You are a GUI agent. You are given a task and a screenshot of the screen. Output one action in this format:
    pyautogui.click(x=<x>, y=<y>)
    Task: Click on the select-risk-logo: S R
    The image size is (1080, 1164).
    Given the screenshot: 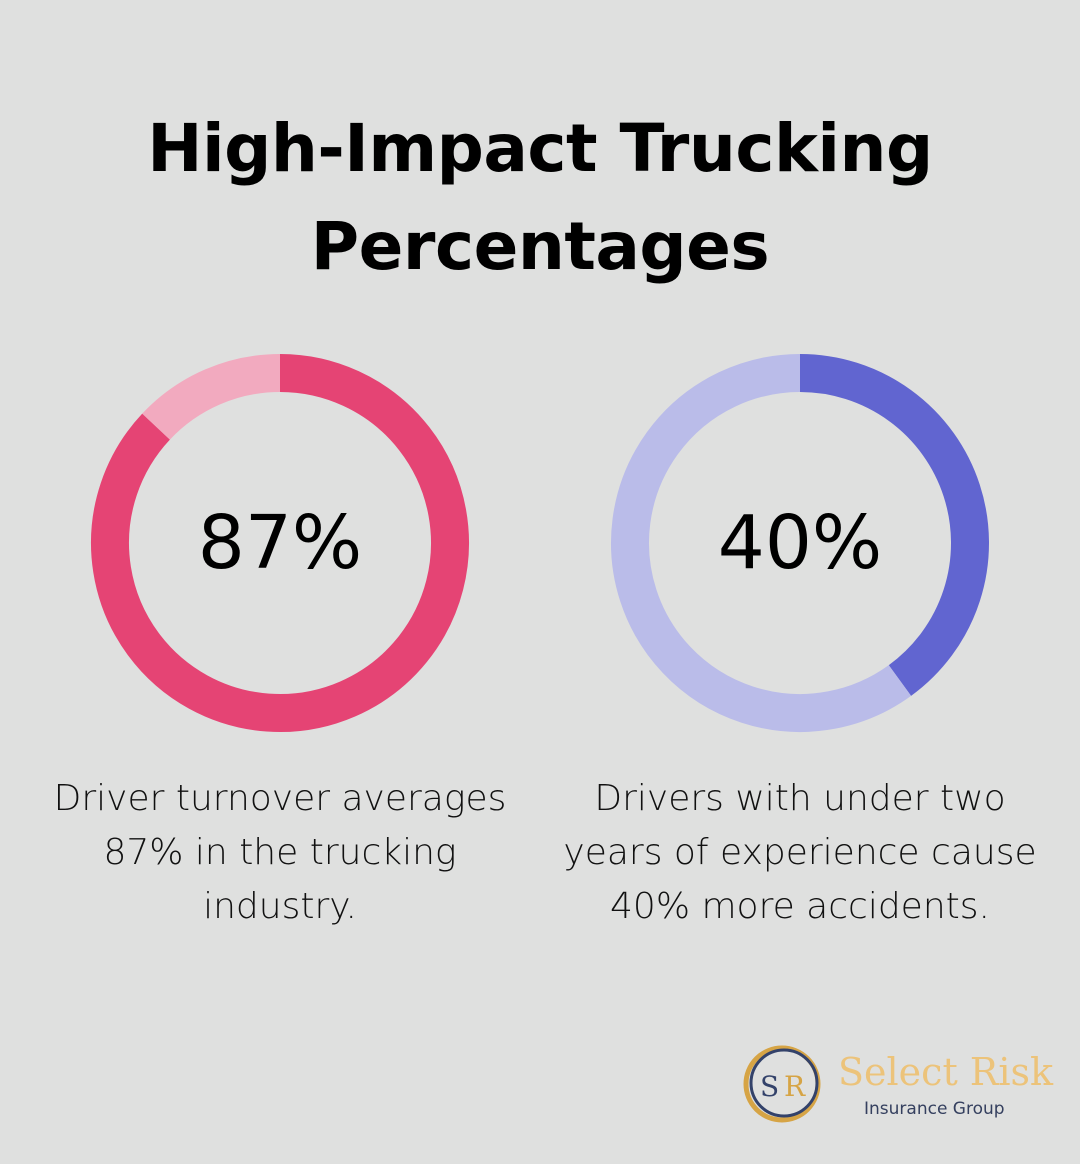 What is the action you would take?
    pyautogui.click(x=782, y=1084)
    